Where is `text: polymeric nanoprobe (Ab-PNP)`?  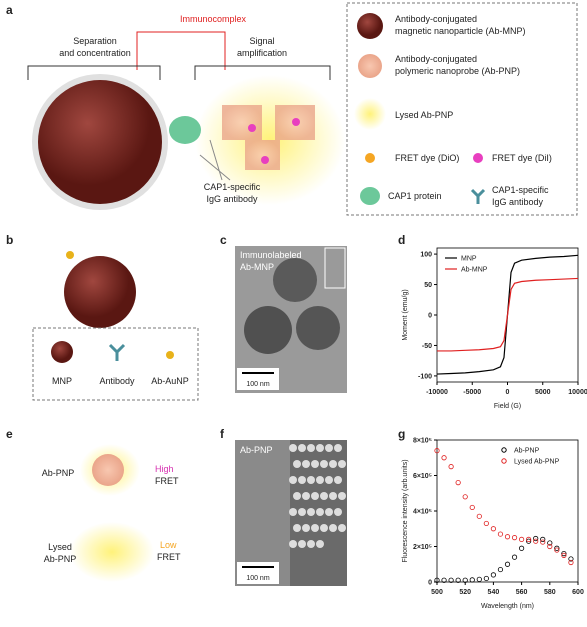
text: polymeric nanoprobe (Ab-PNP) is located at coordinates (457, 71).